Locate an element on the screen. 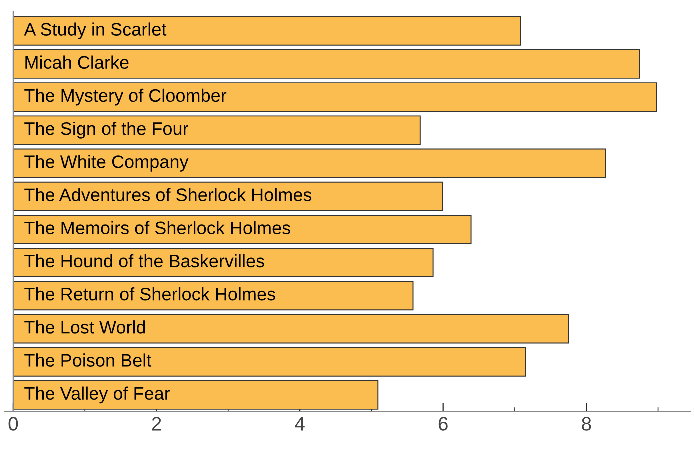  y-tick-label: Micah Clarke is located at coordinates (77, 63).